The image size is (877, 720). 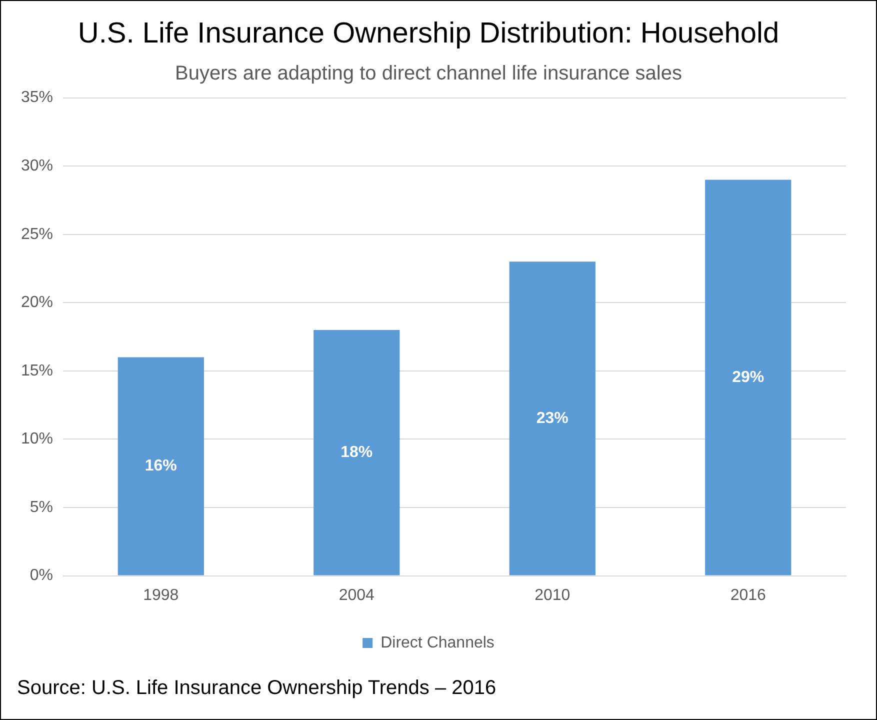 I want to click on y-tick-label: 25%, so click(x=37, y=234).